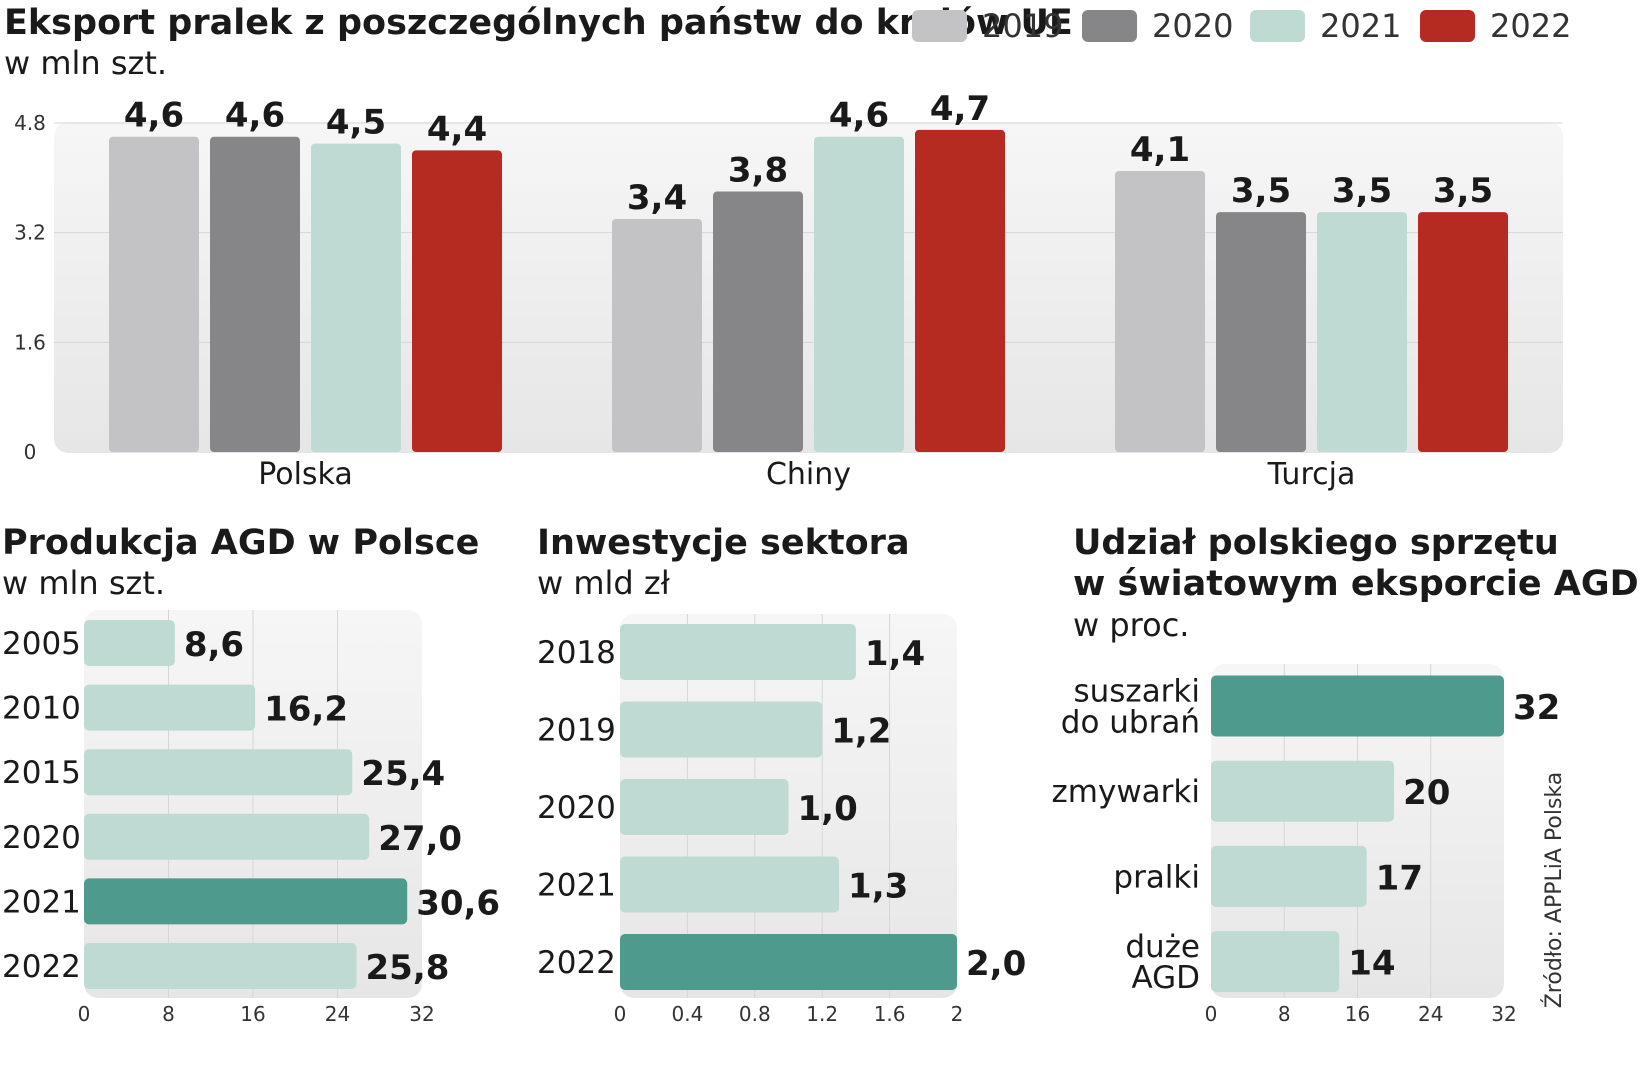 The width and height of the screenshot is (1643, 1080). I want to click on data-label: 1,2, so click(861, 732).